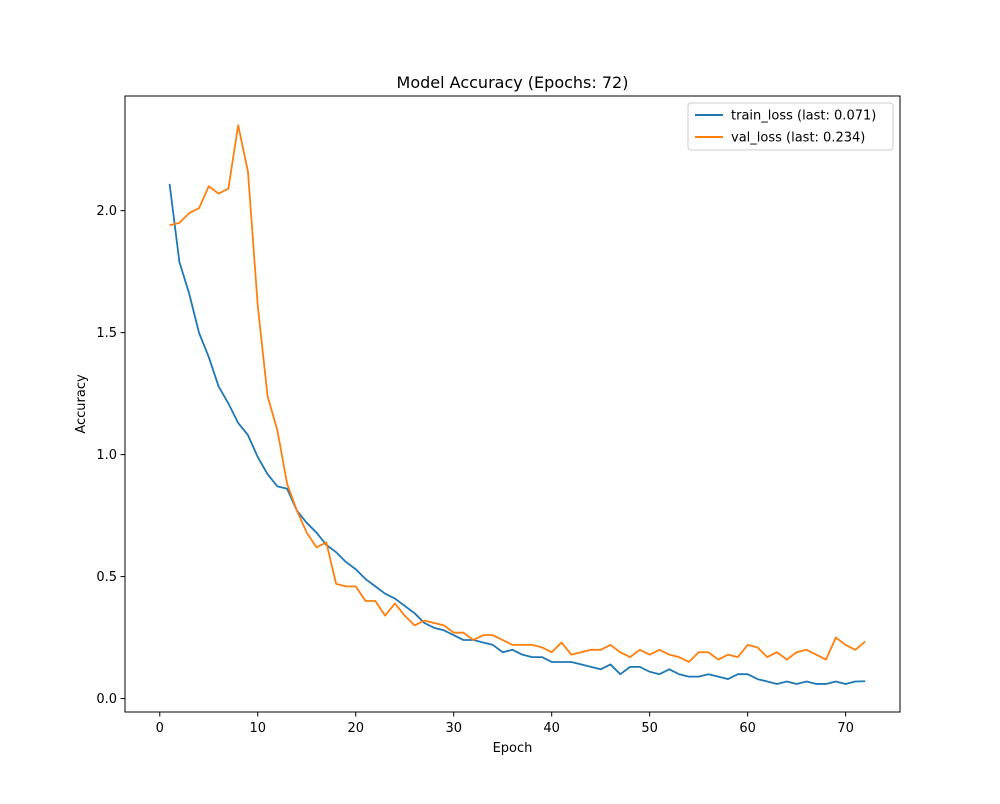 Image resolution: width=1000 pixels, height=804 pixels. Describe the element at coordinates (505, 724) in the screenshot. I see `x-axis-ticks: 0 10 20 30 40 50 60 70` at that location.